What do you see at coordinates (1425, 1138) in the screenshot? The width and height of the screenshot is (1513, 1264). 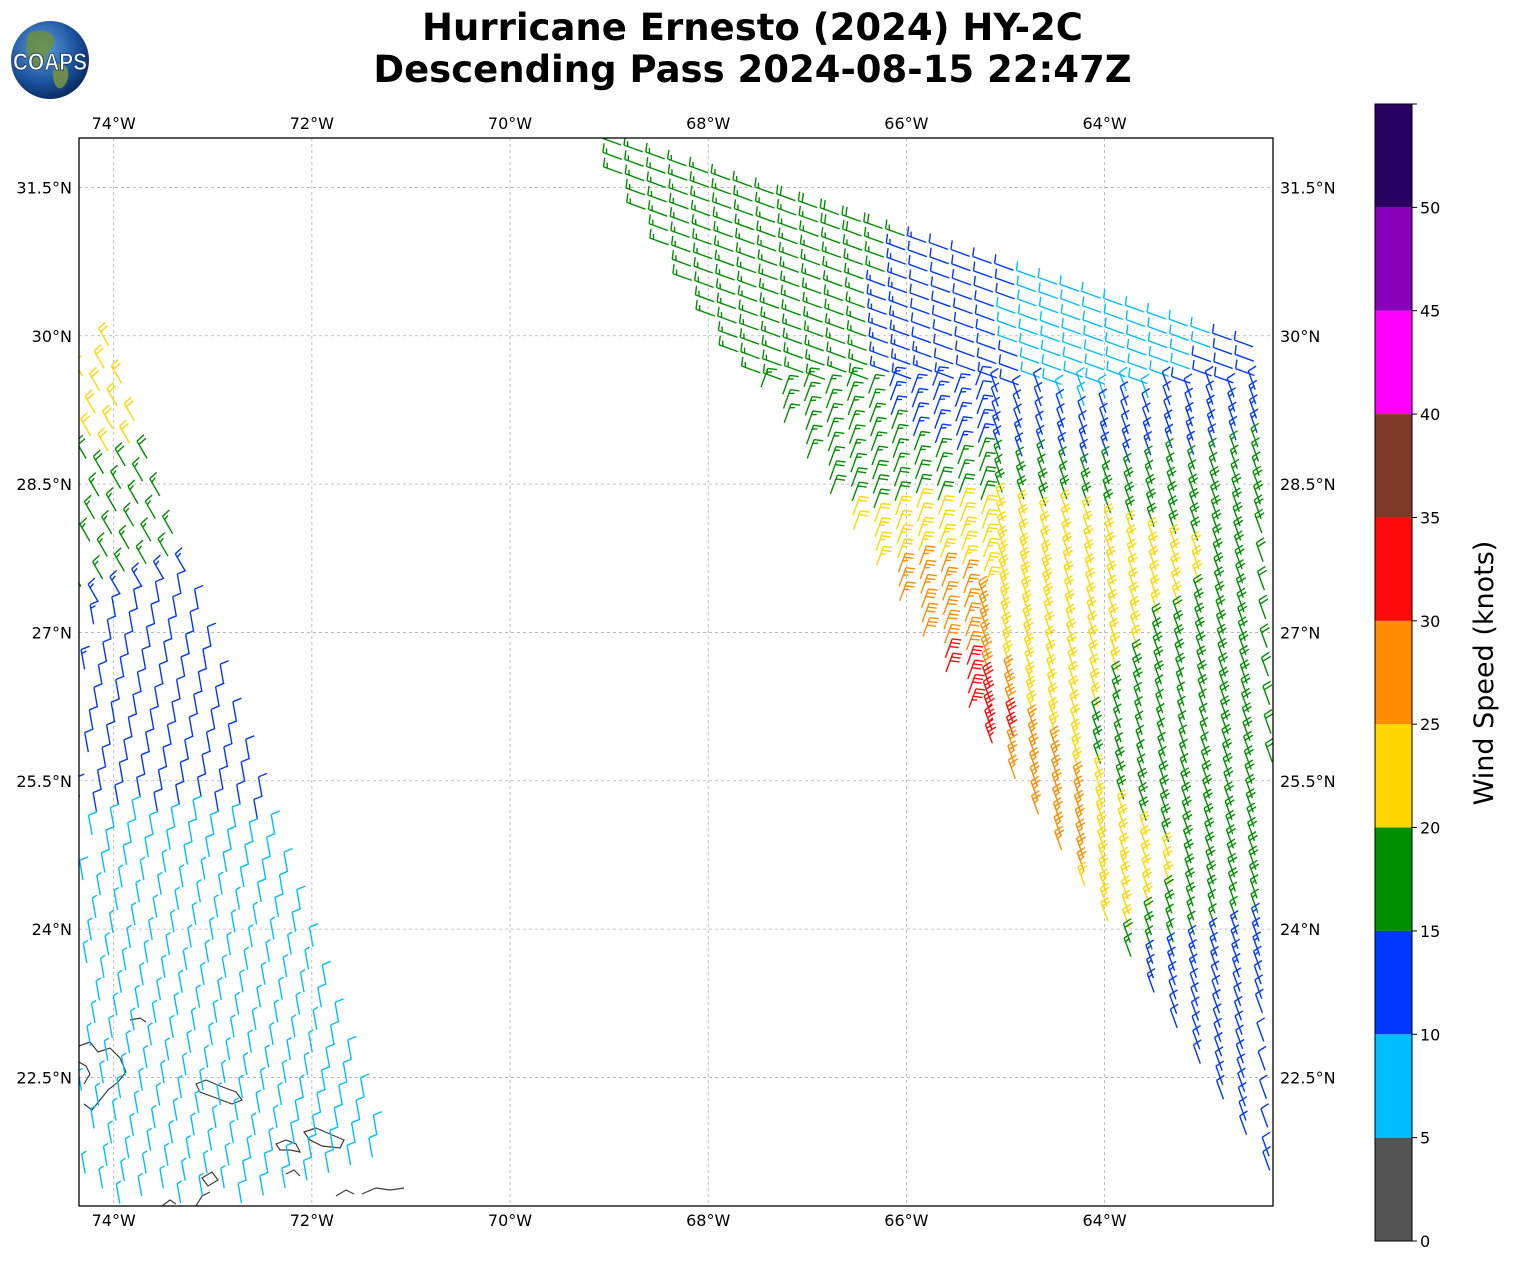 I see `colorbar-tick-label: 5` at bounding box center [1425, 1138].